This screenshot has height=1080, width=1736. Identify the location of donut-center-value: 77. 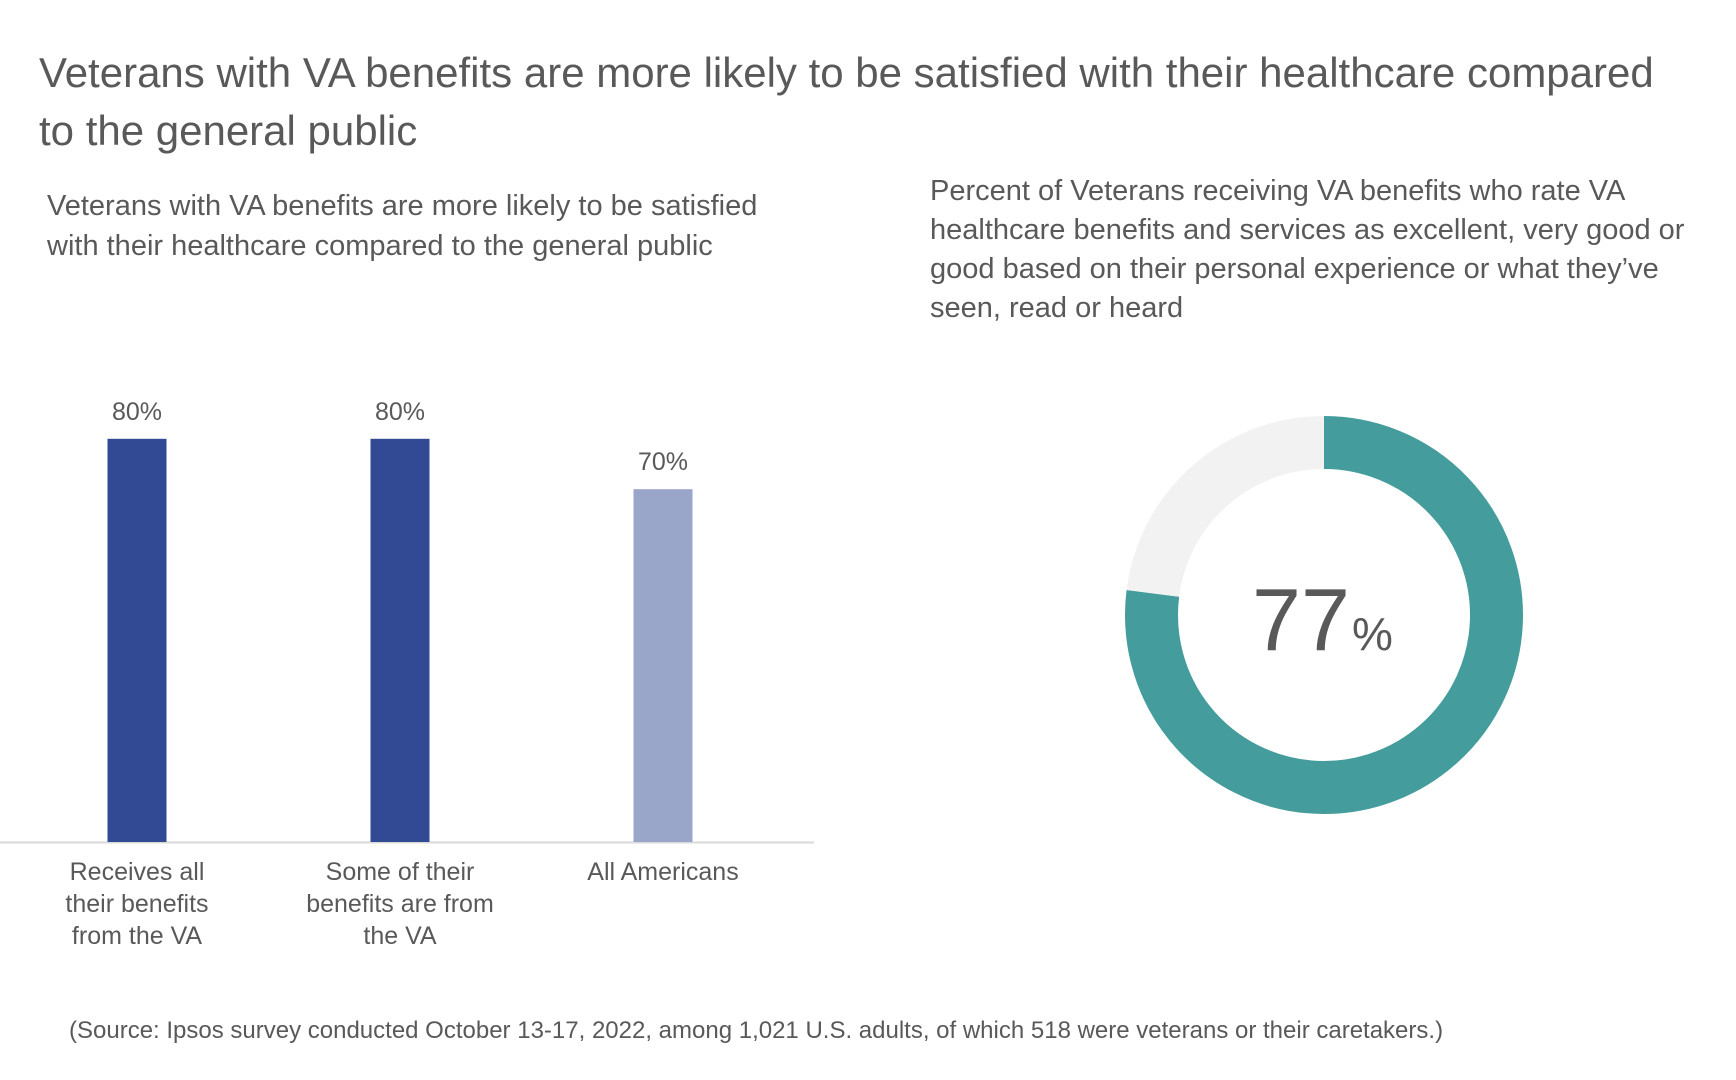
(1301, 619).